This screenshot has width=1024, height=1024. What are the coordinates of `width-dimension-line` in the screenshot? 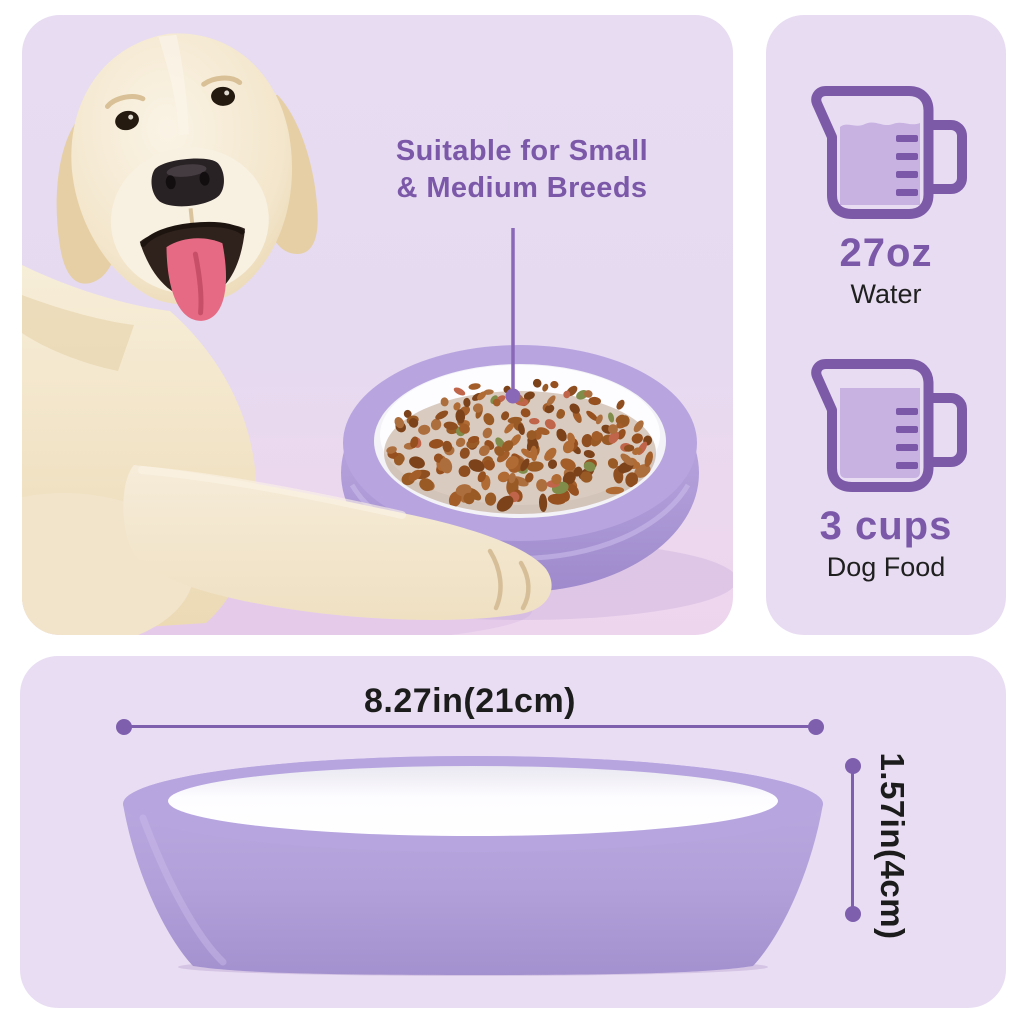 It's located at (470, 726).